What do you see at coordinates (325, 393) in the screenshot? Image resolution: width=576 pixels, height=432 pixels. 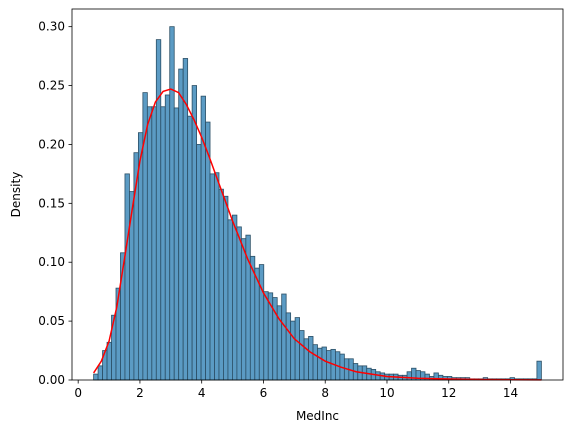 I see `x-tick-label: 8` at bounding box center [325, 393].